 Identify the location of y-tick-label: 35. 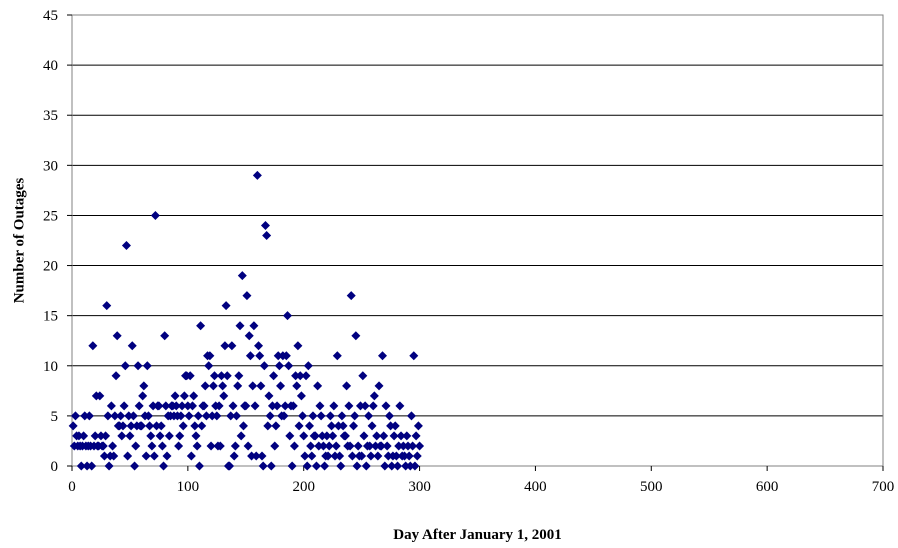
(50, 116).